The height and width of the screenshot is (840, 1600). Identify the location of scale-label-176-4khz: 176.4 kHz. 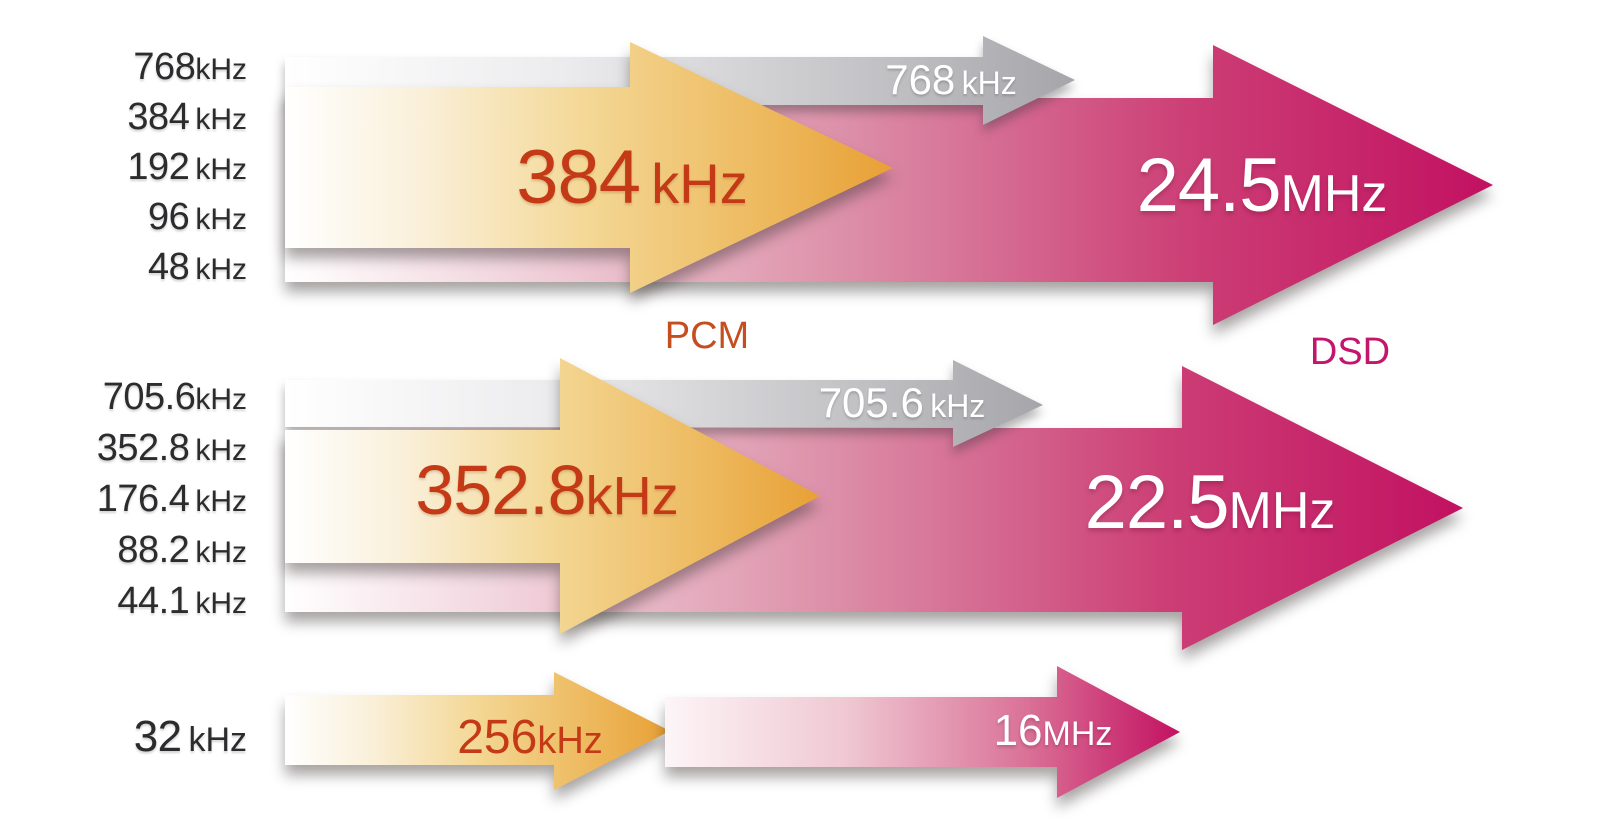
(171, 499).